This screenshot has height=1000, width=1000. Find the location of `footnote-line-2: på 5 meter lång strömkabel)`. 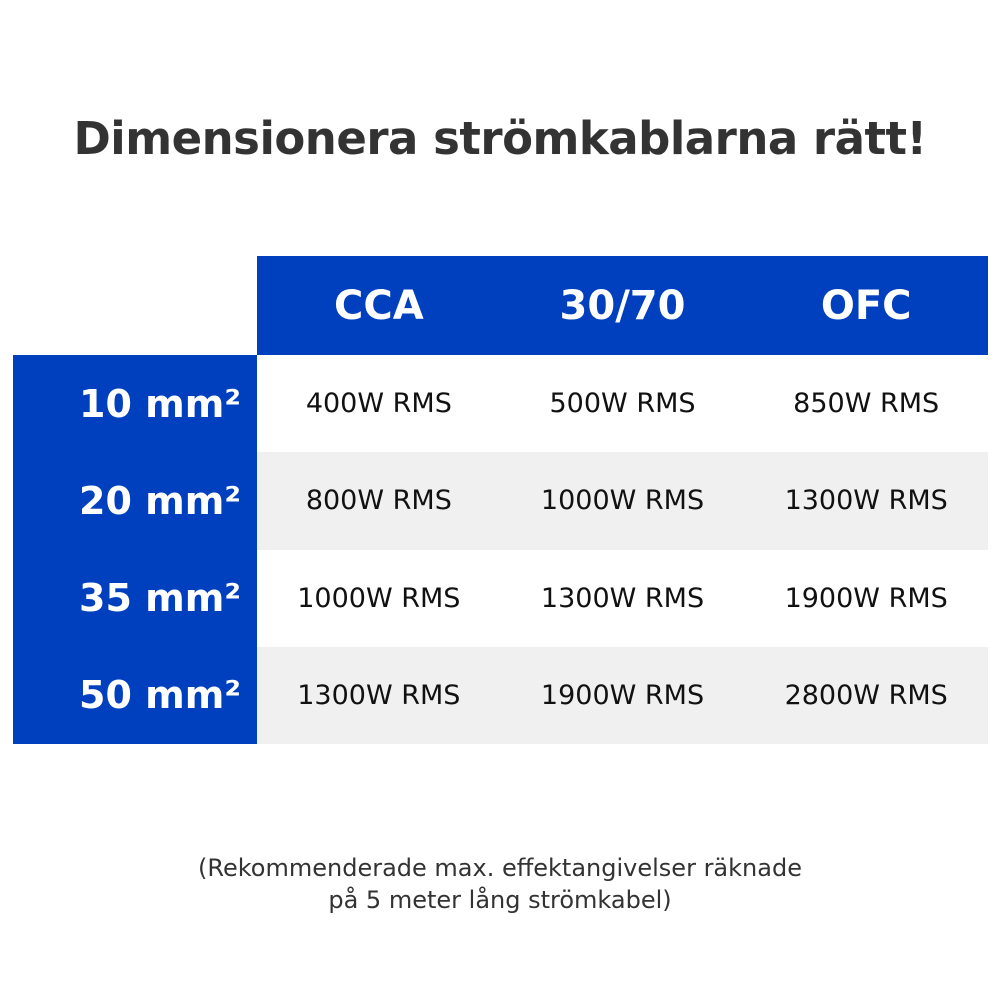

footnote-line-2: på 5 meter lång strömkabel) is located at coordinates (500, 900).